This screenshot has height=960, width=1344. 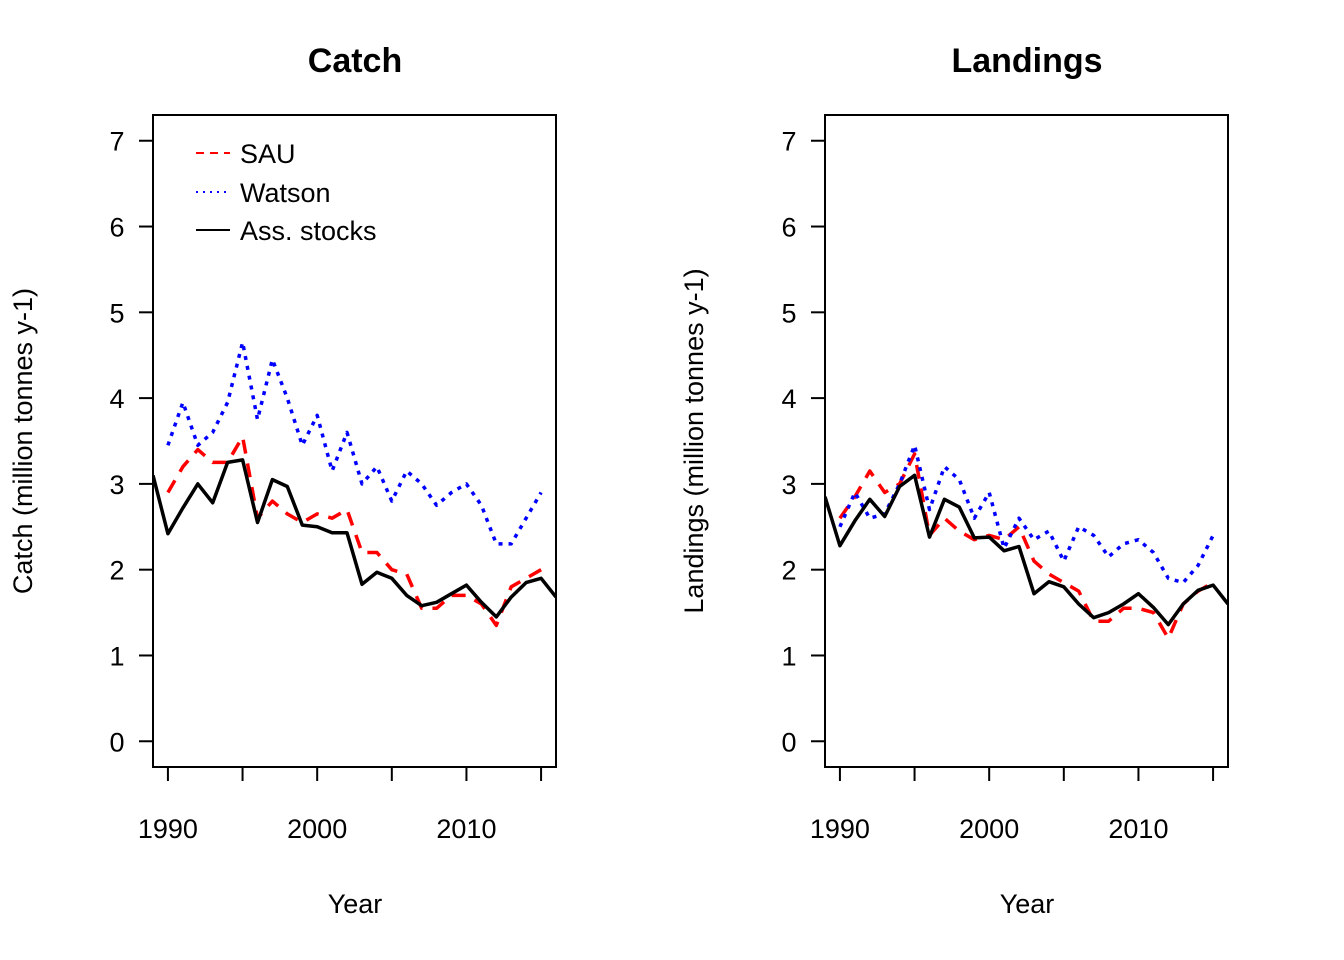 What do you see at coordinates (268, 154) in the screenshot?
I see `legend-label-sau: SAU` at bounding box center [268, 154].